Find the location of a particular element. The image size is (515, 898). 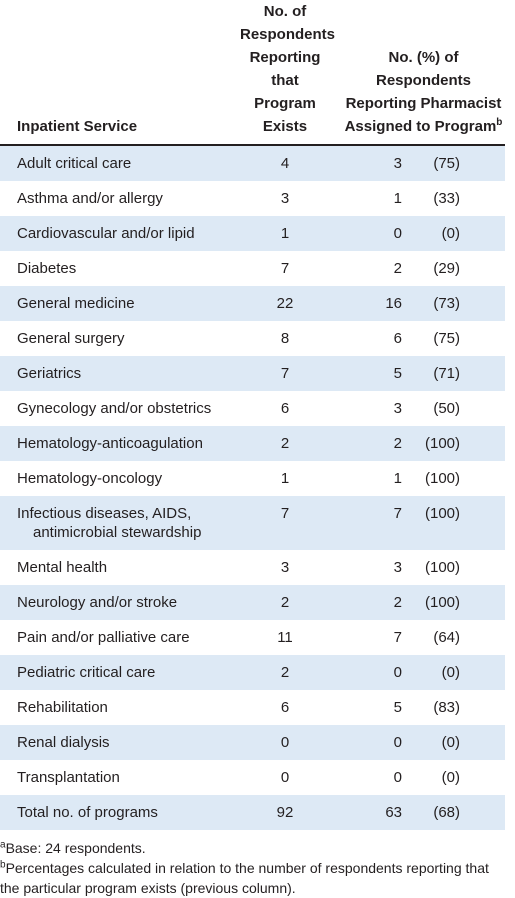

table-row: Adult critical care 4 3 (75) is located at coordinates (253, 163).